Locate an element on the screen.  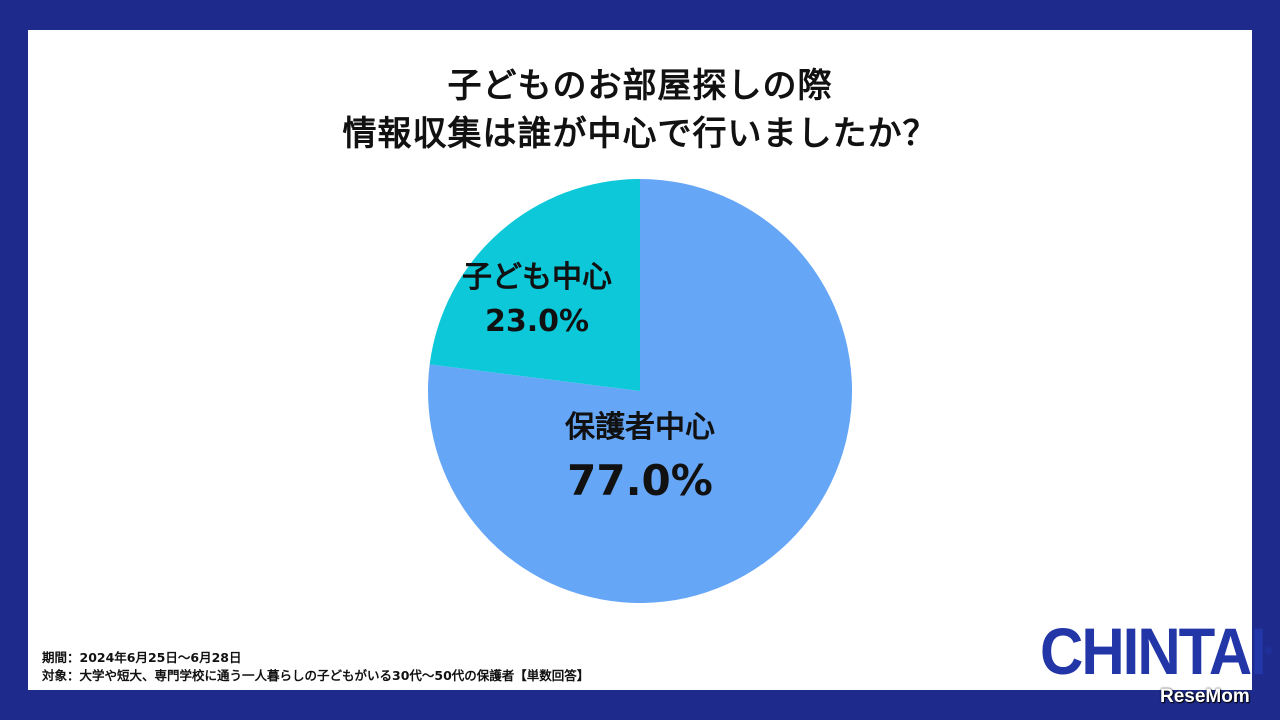
pie-slice-child is located at coordinates (534, 285).